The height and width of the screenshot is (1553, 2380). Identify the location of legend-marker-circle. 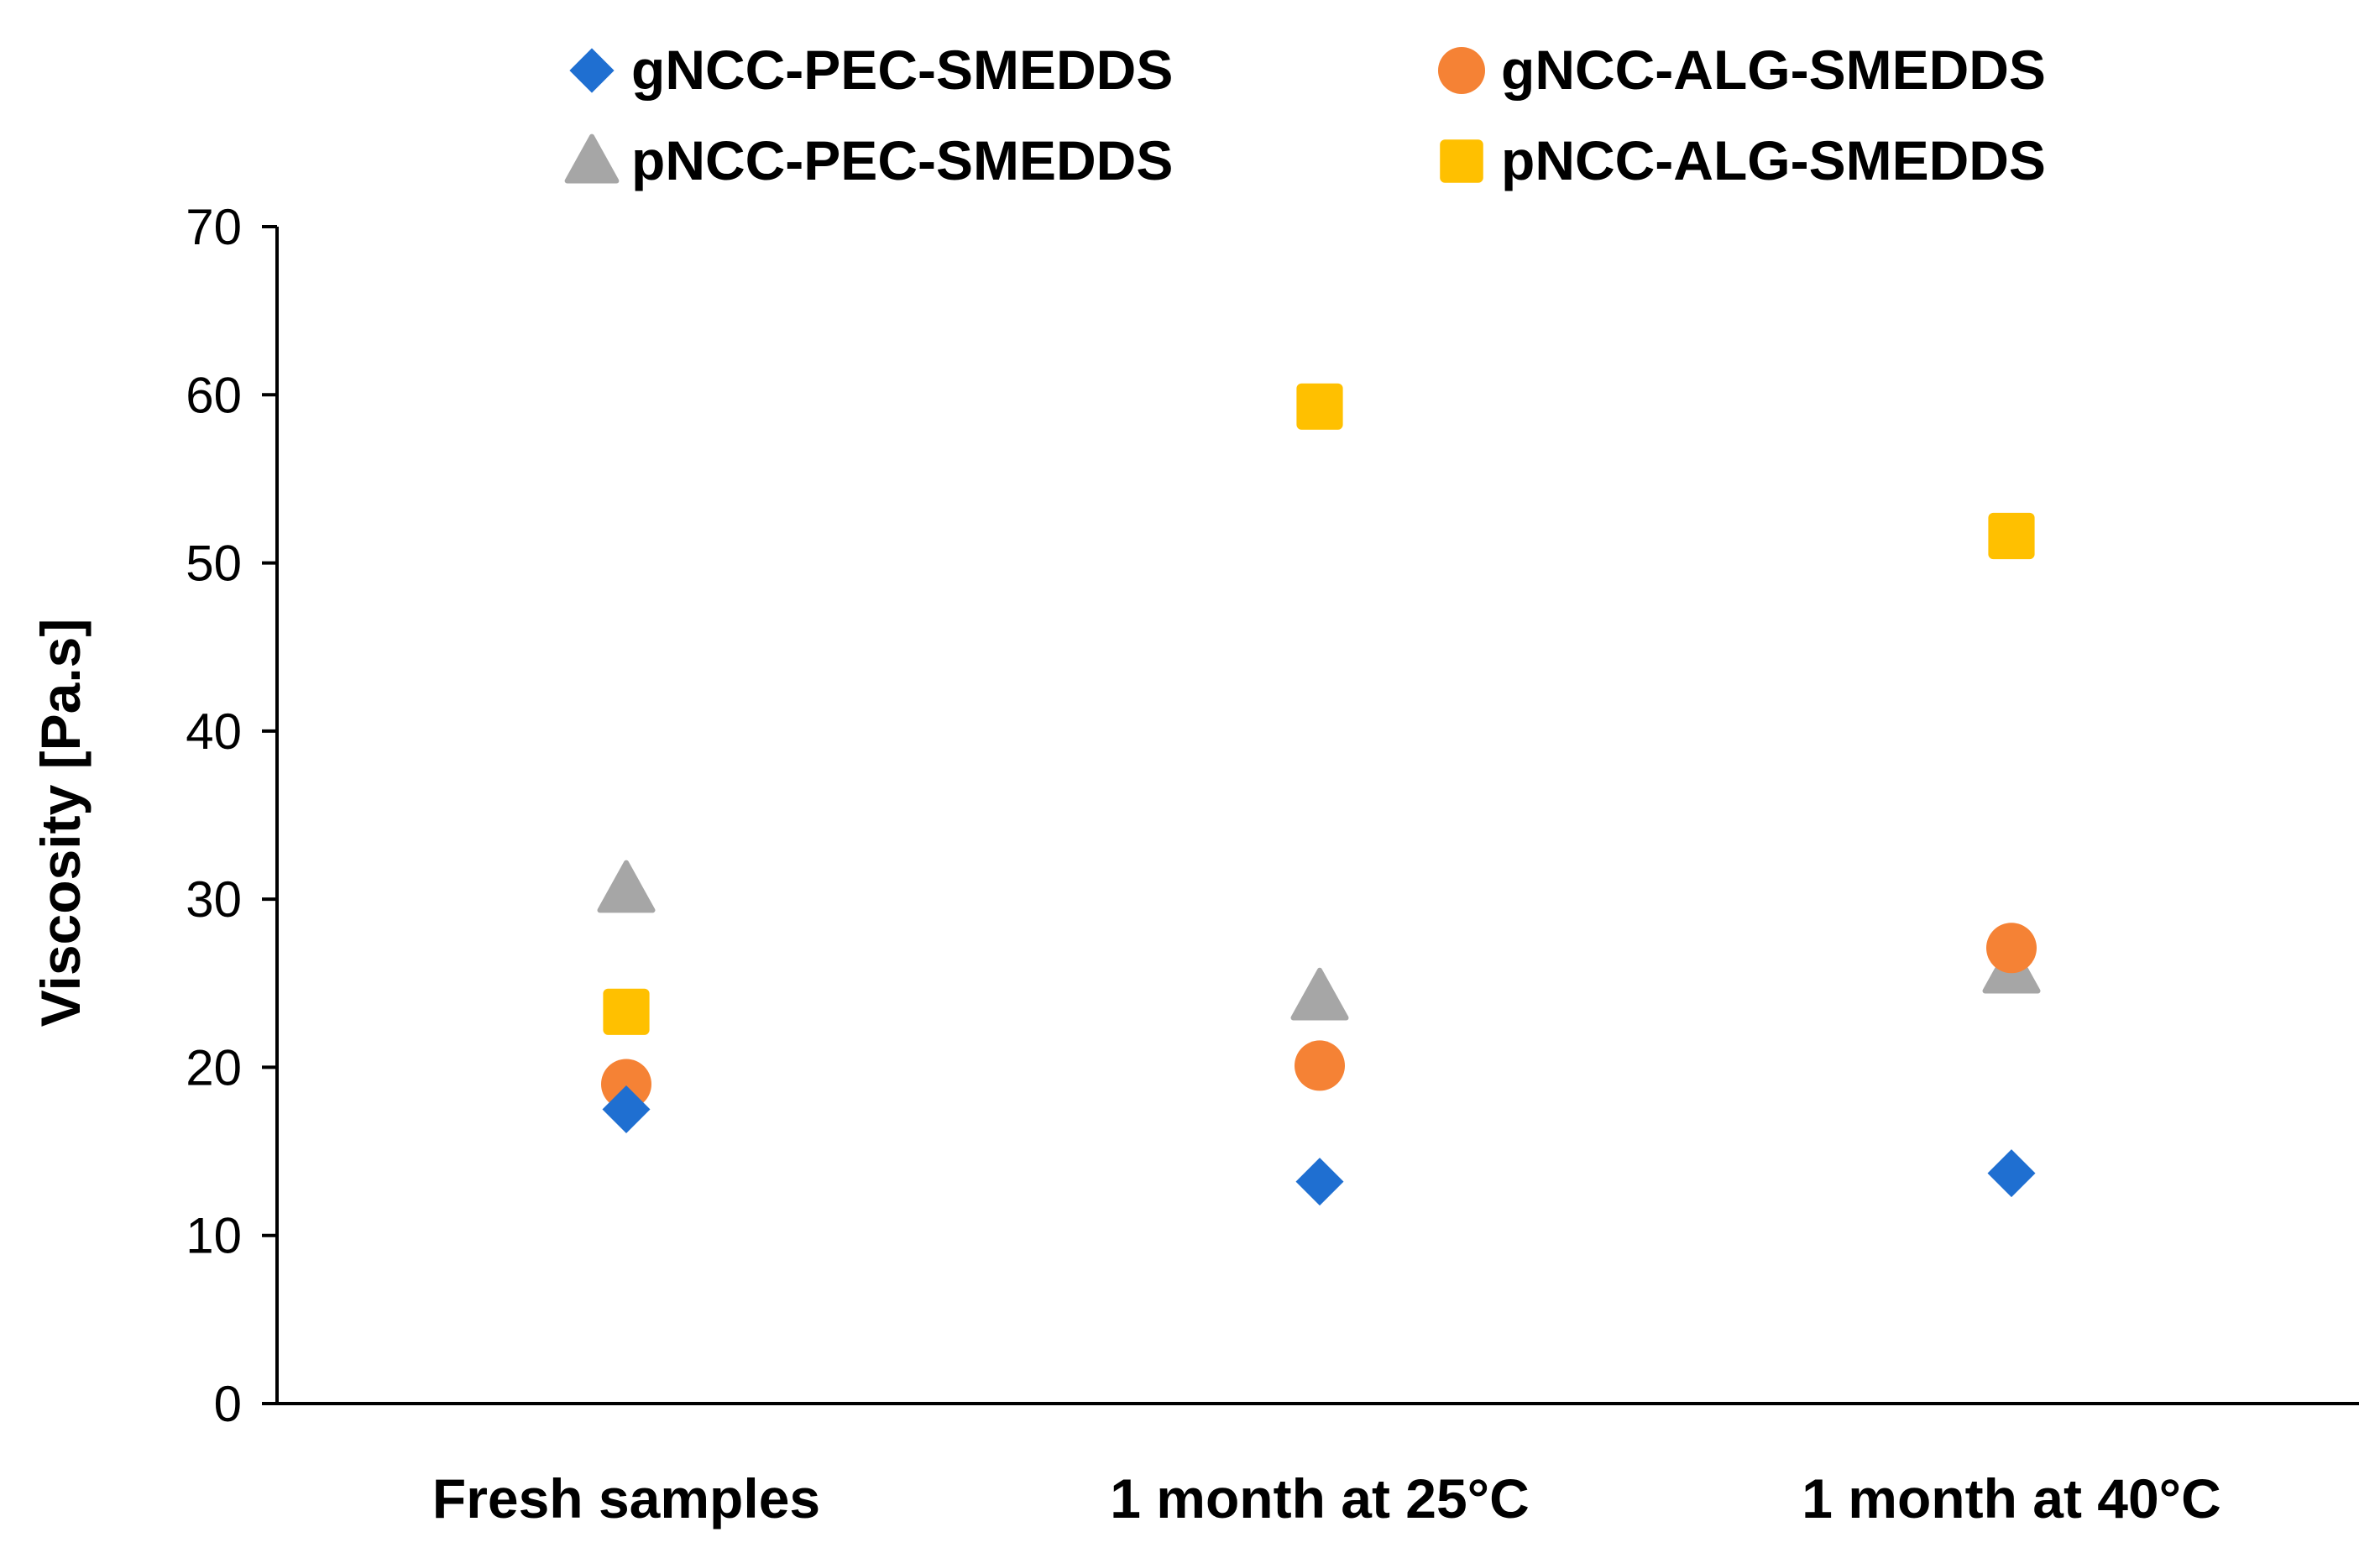
(1461, 70).